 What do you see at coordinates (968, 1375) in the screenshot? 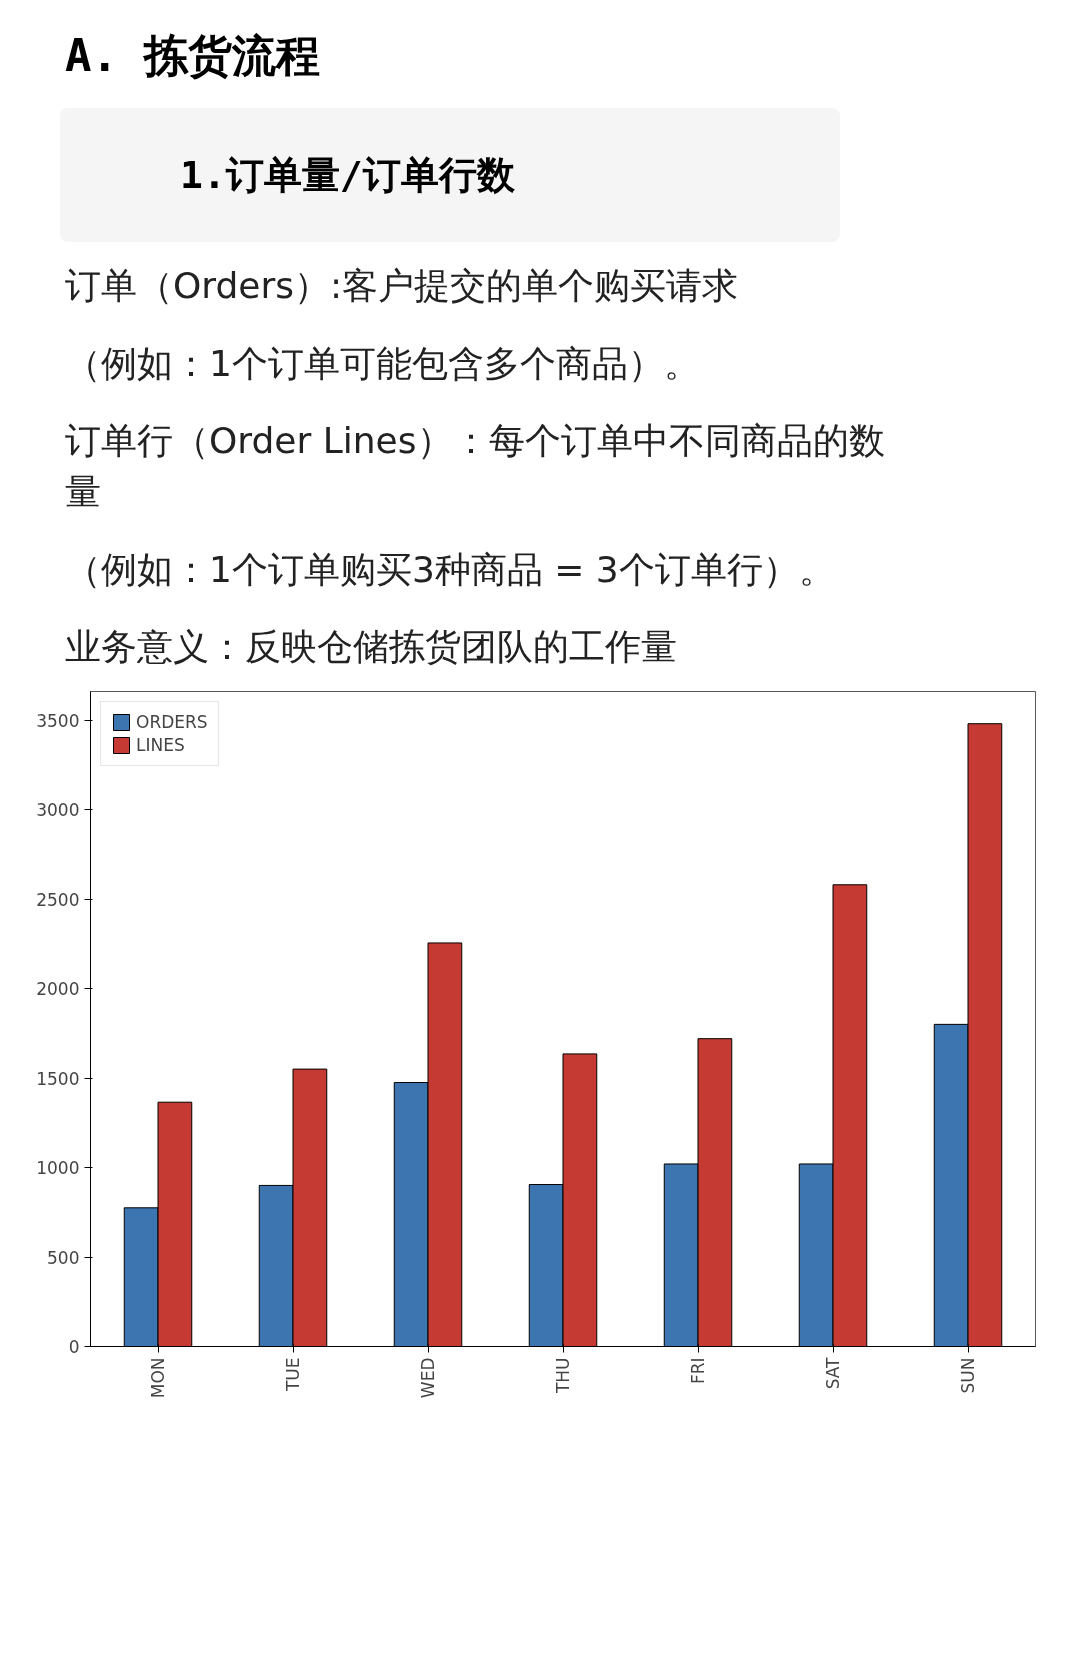
I see `x-tick-label: SUN` at bounding box center [968, 1375].